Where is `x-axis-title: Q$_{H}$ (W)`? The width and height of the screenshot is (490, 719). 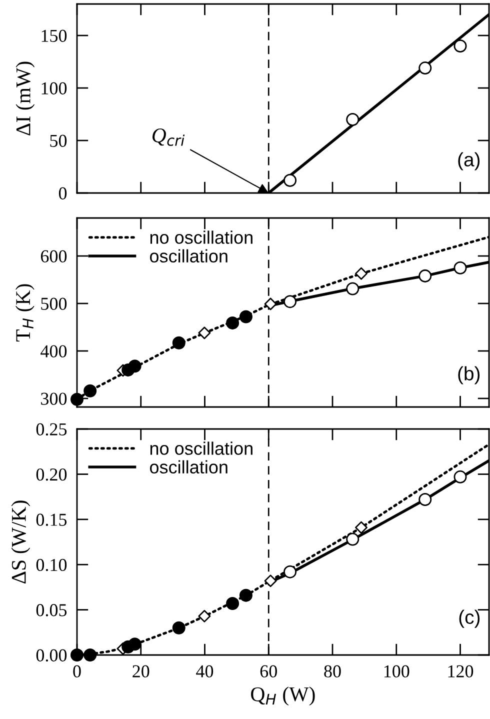
x-axis-title: Q$_{H}$ (W) is located at coordinates (283, 696).